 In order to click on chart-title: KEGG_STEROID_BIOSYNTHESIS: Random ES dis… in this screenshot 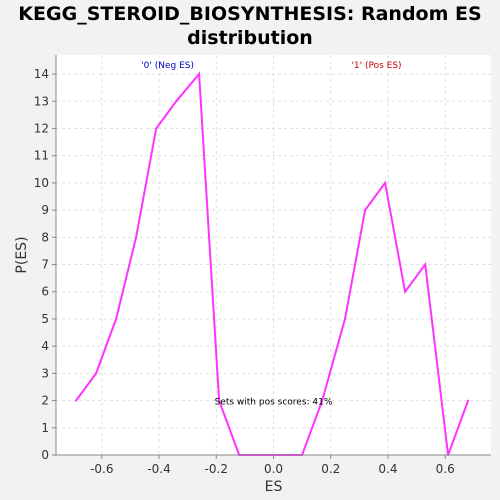, I will do `click(250, 26)`.